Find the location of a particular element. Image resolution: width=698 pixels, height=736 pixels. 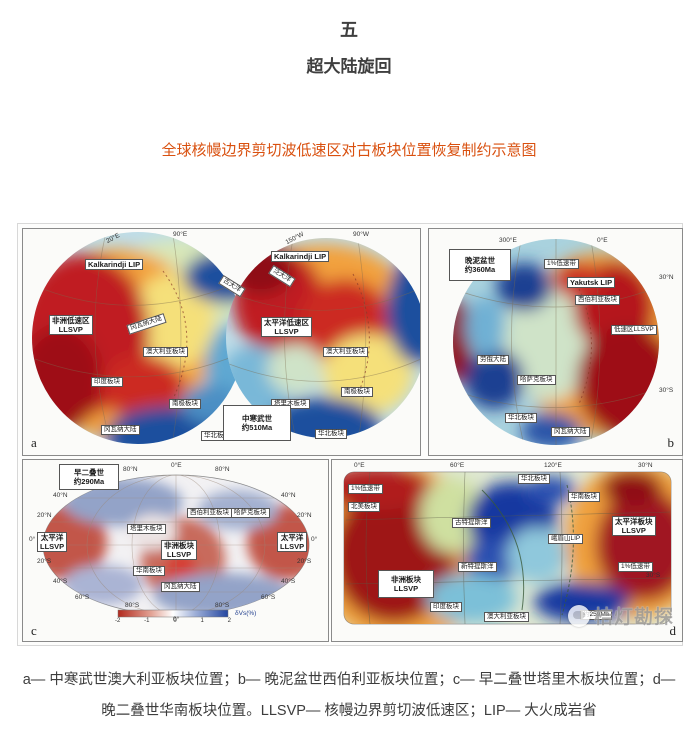

colorbar-tick: 2 is located at coordinates (229, 621).